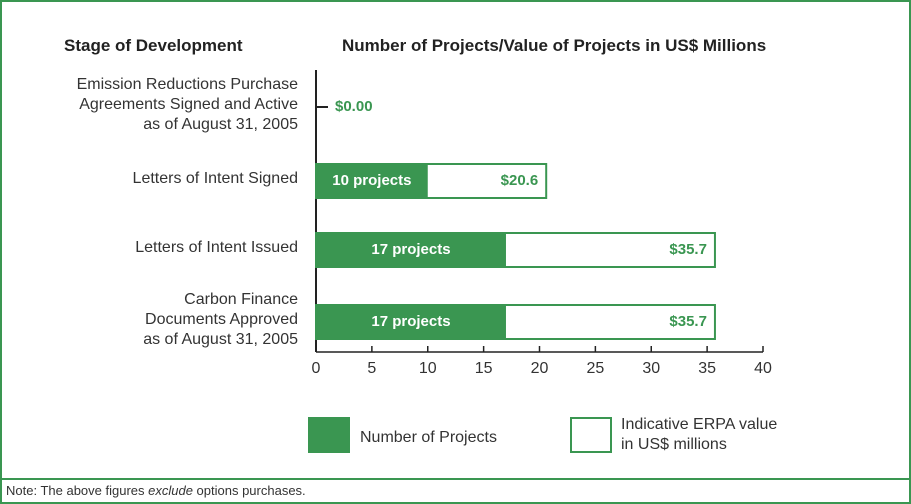 This screenshot has width=911, height=504. Describe the element at coordinates (216, 247) in the screenshot. I see `category-label: Letters of Intent Issued` at that location.